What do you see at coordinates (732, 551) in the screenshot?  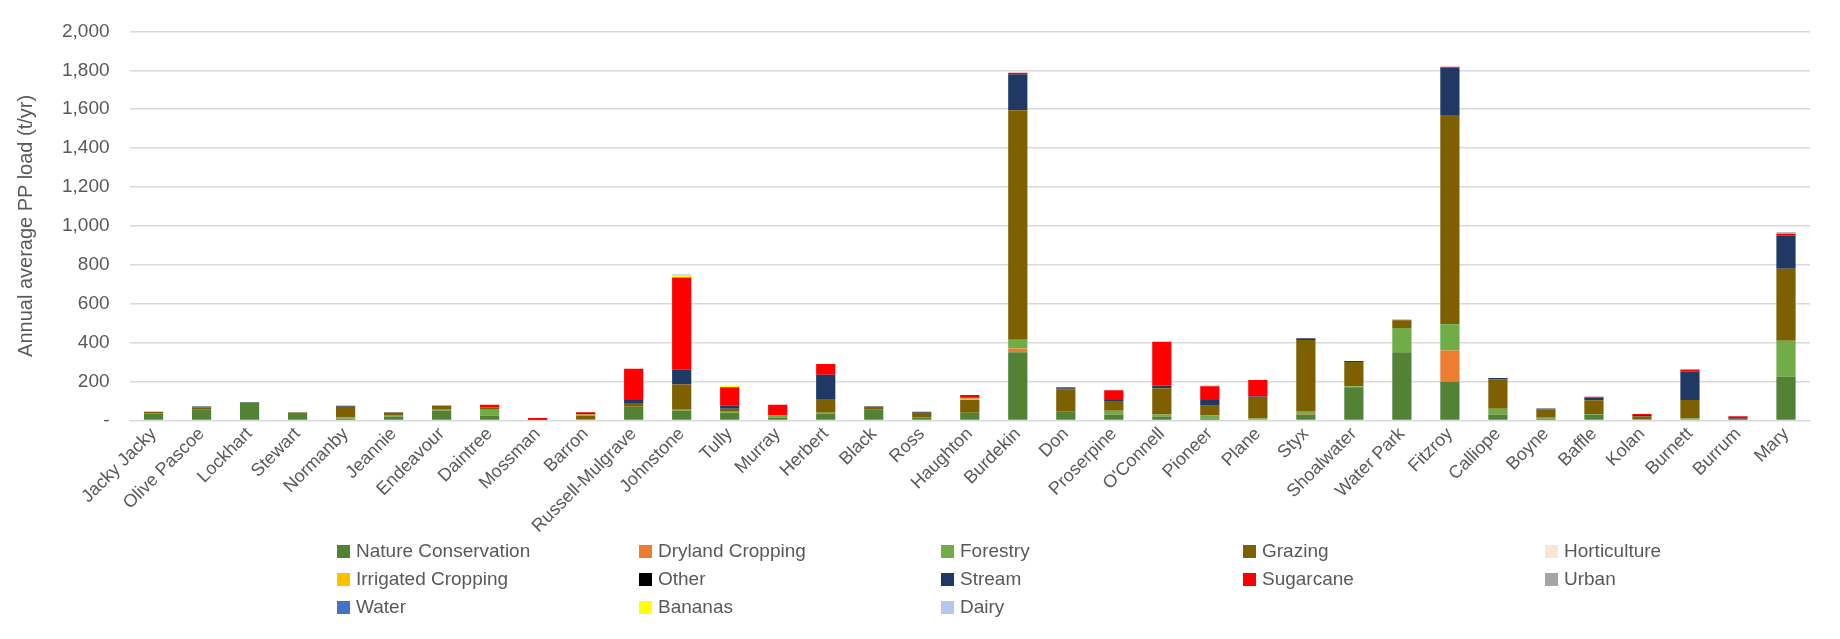 I see `legend-label: Dryland Cropping` at bounding box center [732, 551].